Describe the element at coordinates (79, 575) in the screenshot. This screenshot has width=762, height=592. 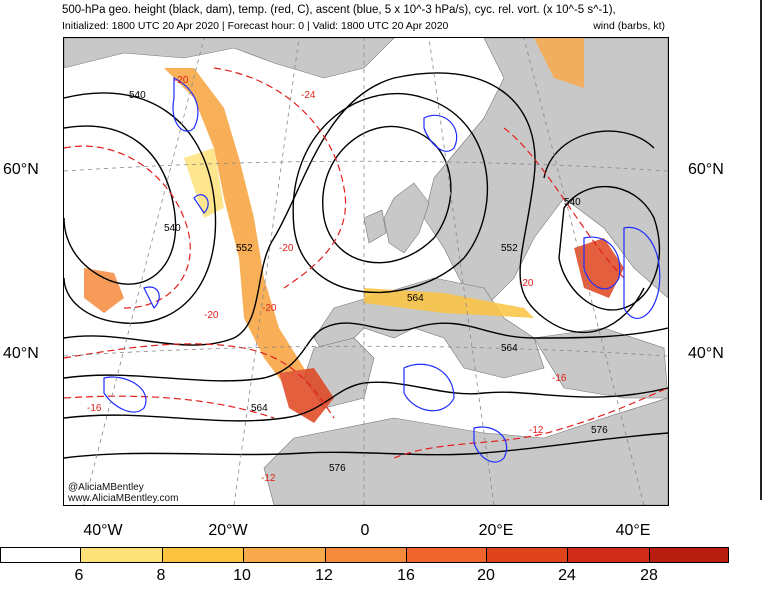
I see `colorbar-tick-label: 6` at that location.